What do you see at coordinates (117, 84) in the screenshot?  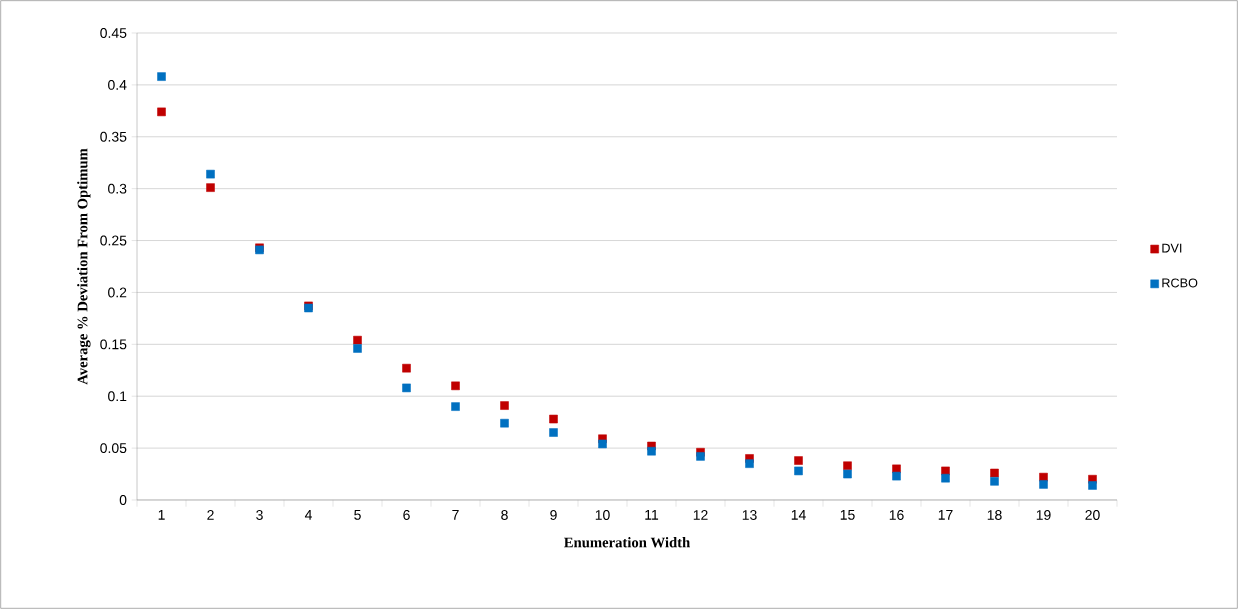 I see `y-tick-label: 0.4` at bounding box center [117, 84].